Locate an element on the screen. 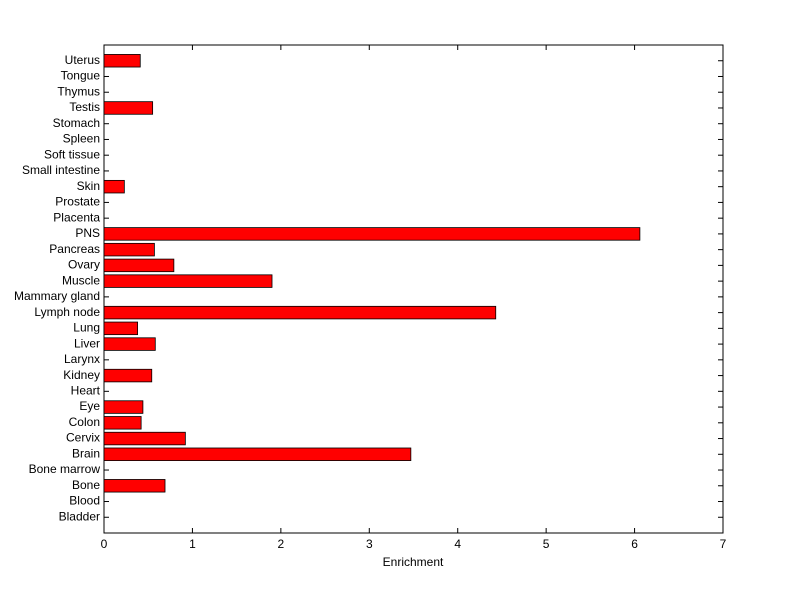  x-axis-label: Enrichment is located at coordinates (413, 562).